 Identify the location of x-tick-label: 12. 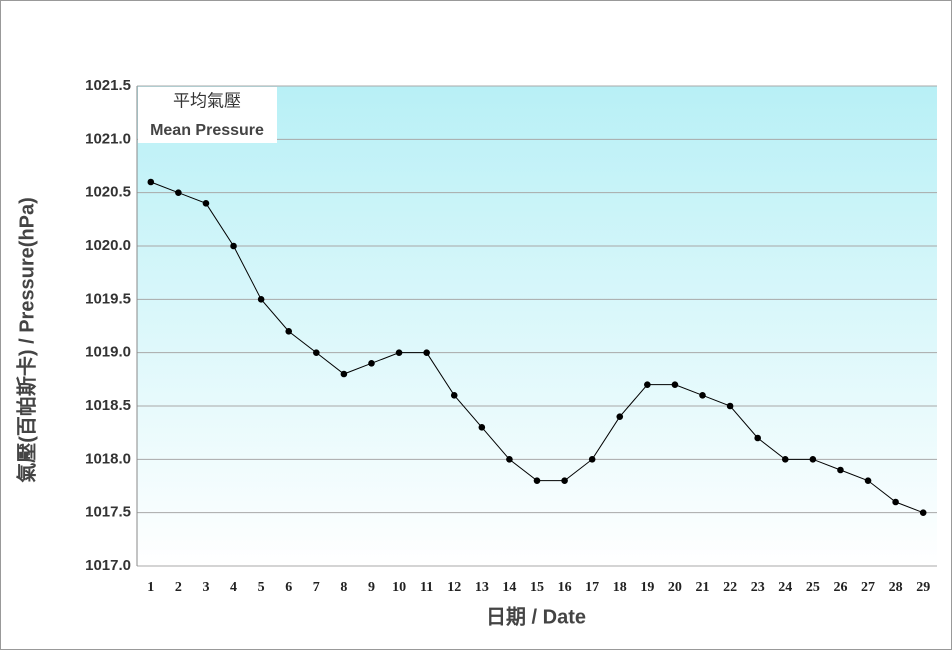
(454, 587).